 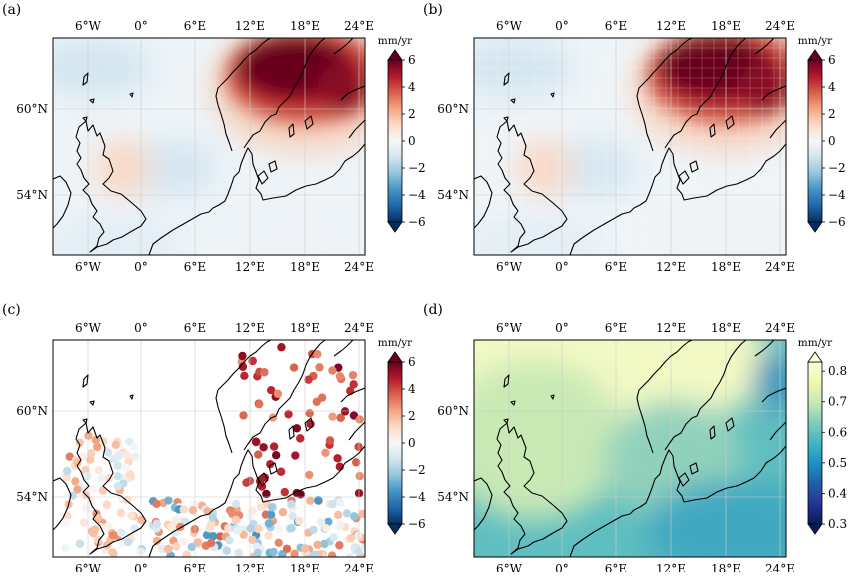 I want to click on lon-tick-top: 6°W, so click(x=509, y=26).